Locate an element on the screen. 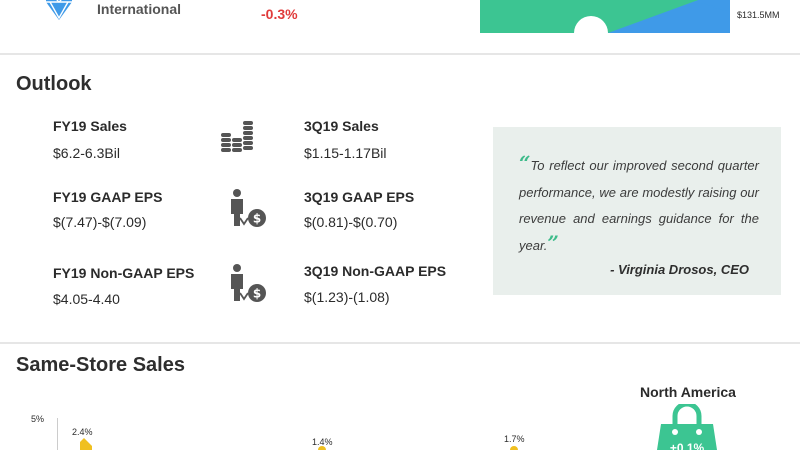 Image resolution: width=800 pixels, height=450 pixels. person-dollar-icon-2: $ is located at coordinates (248, 283).